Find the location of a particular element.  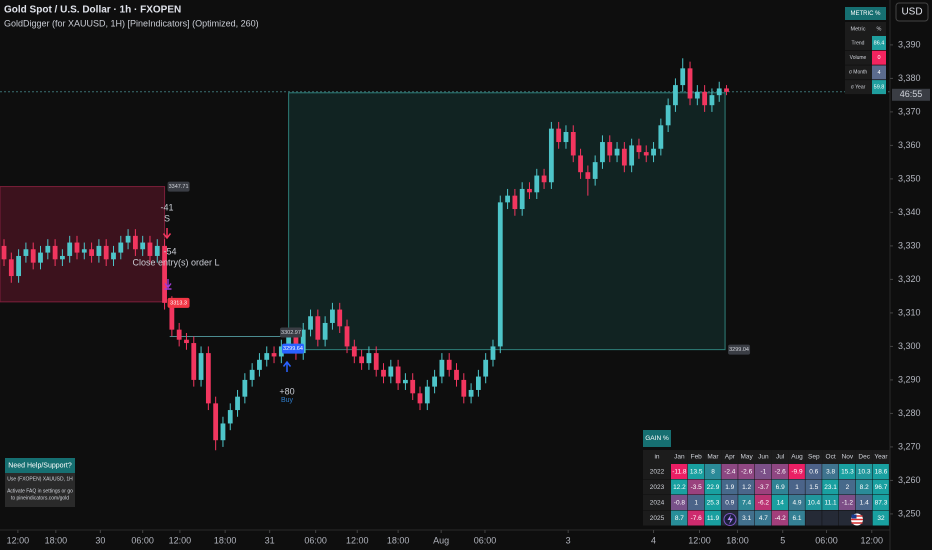

gain-year: 2024 is located at coordinates (657, 502).